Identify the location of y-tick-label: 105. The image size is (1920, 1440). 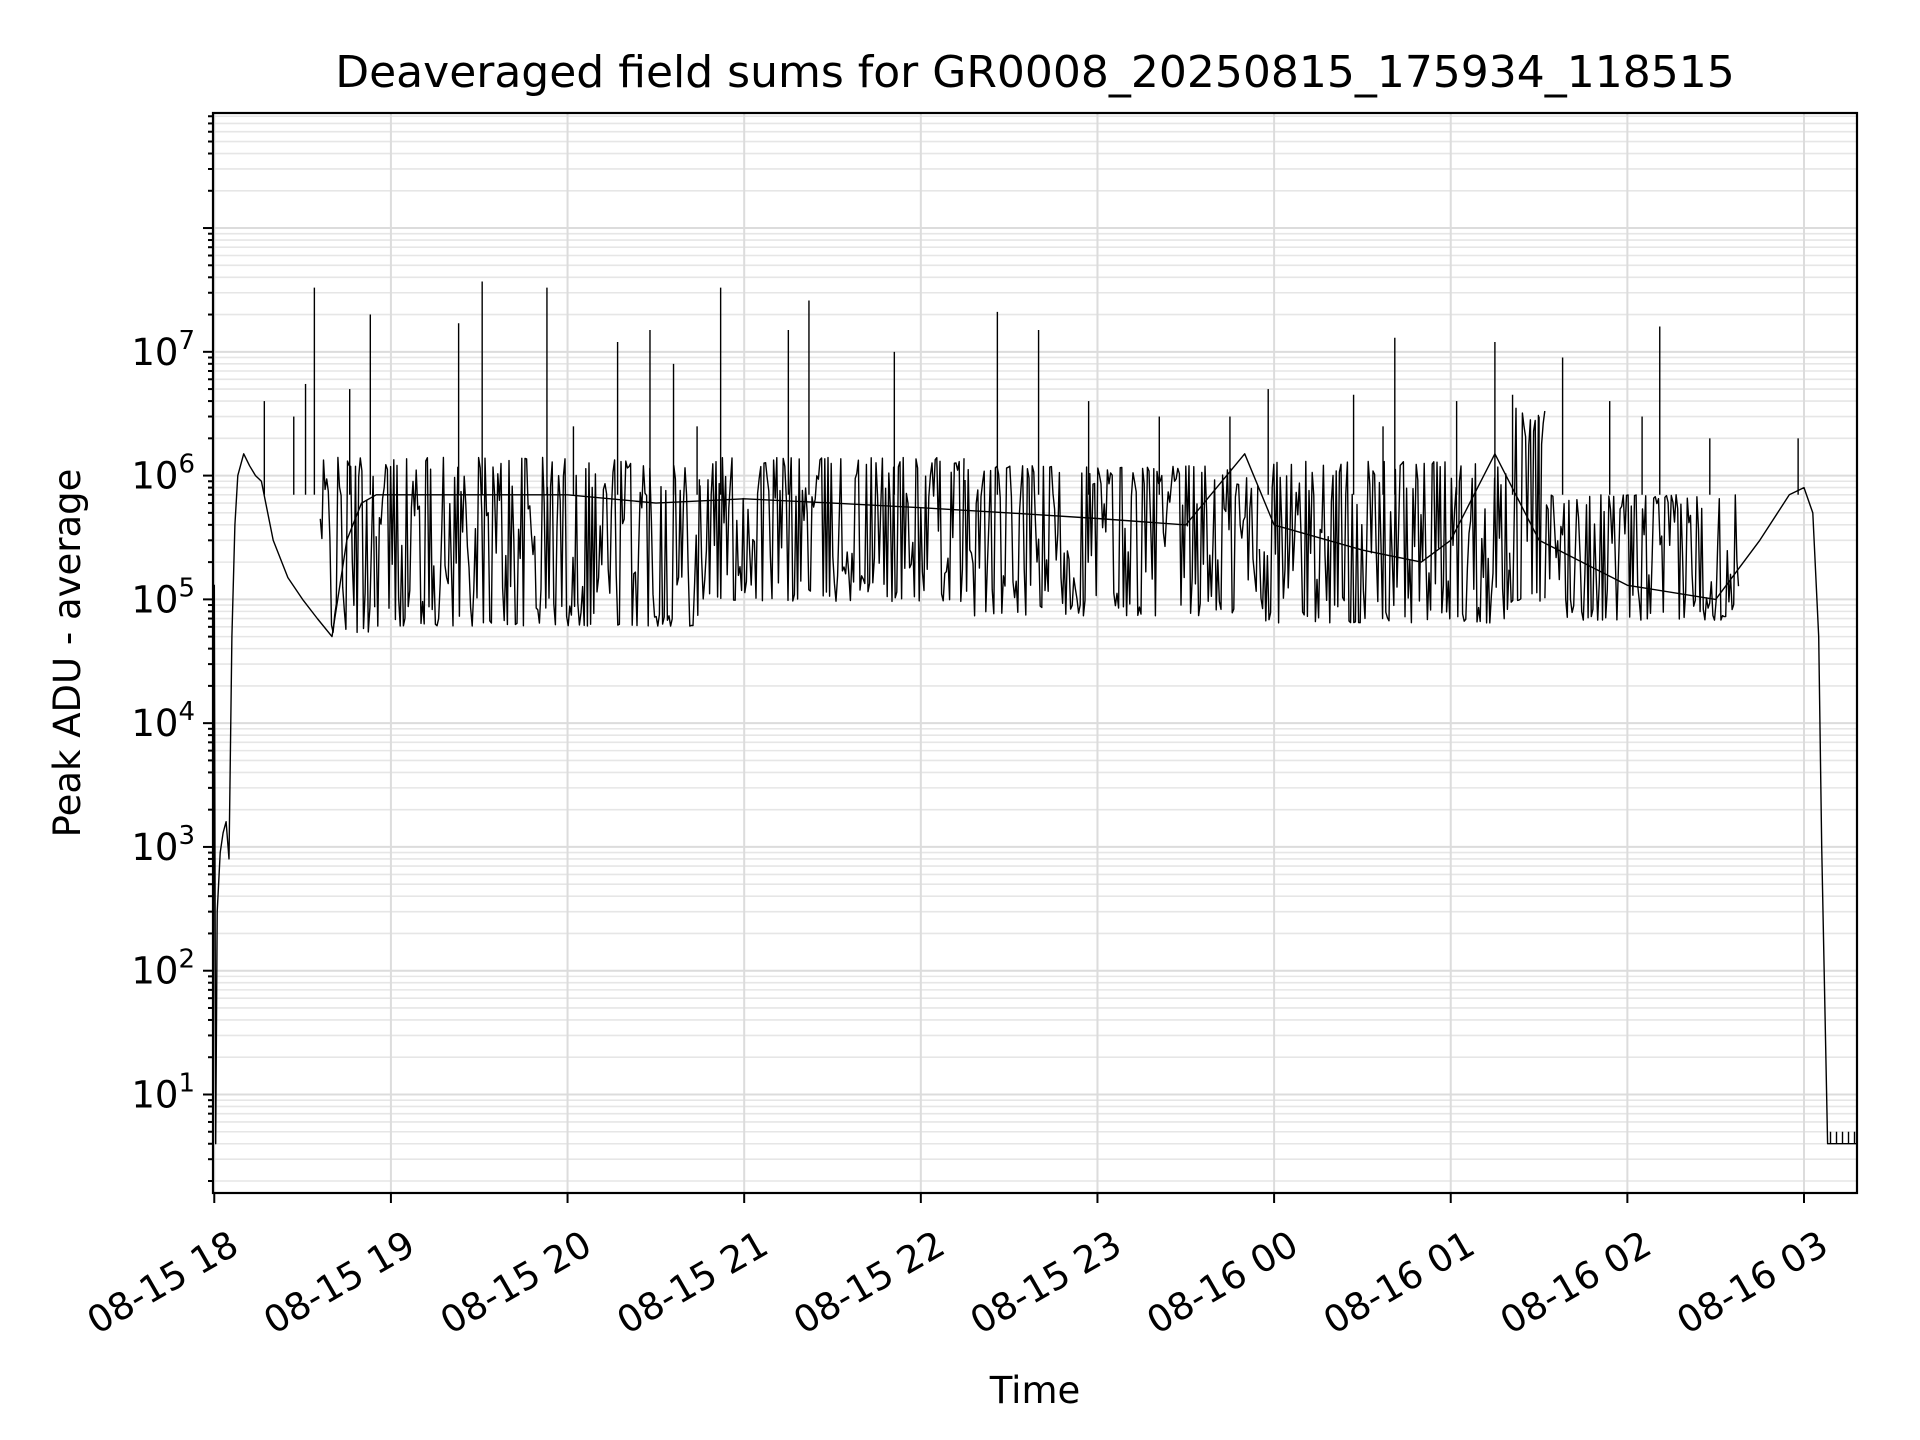
(163, 597).